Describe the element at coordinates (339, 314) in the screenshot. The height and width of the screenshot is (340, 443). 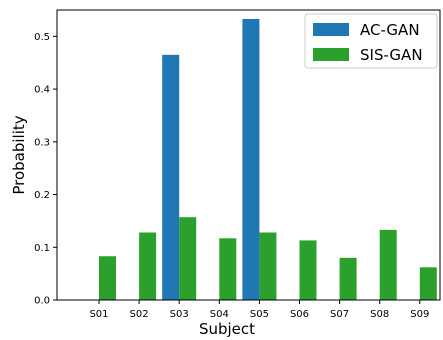
I see `x-tick-label: S07` at that location.